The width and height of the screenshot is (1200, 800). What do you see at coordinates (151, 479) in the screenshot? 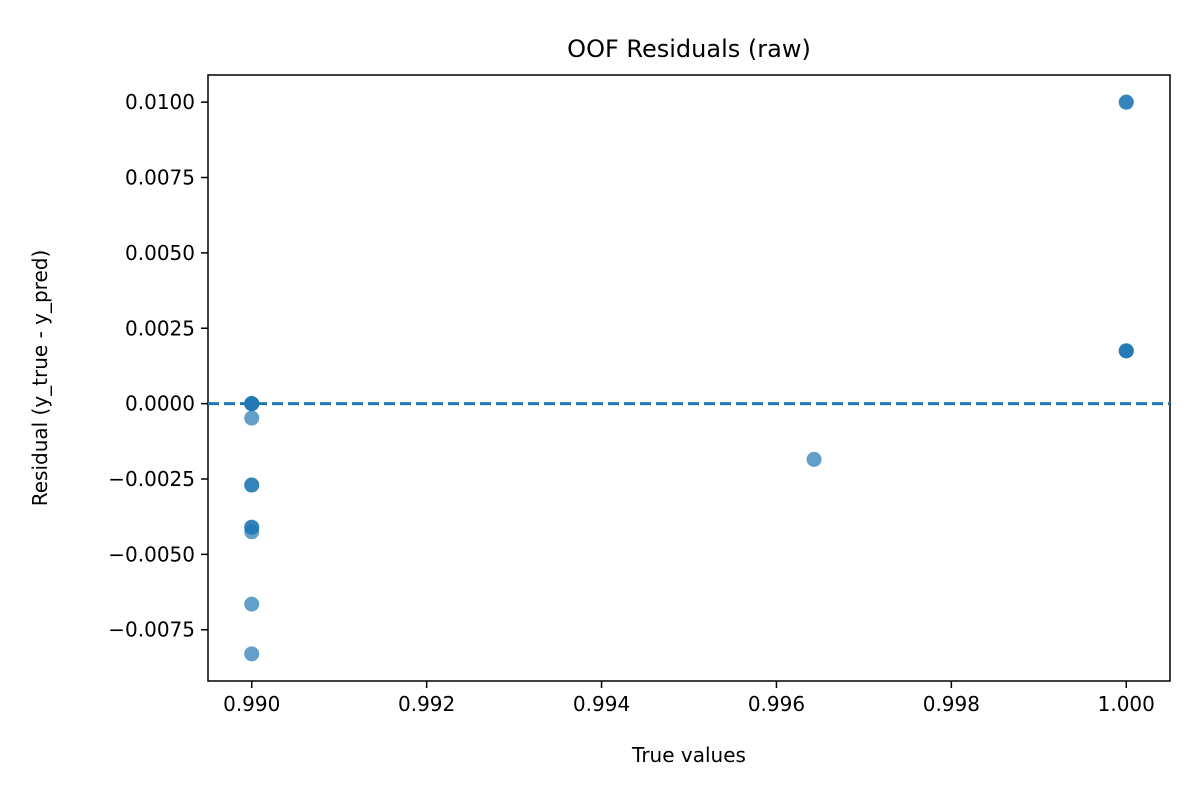
I see `y-tick-label: −0.0025` at bounding box center [151, 479].